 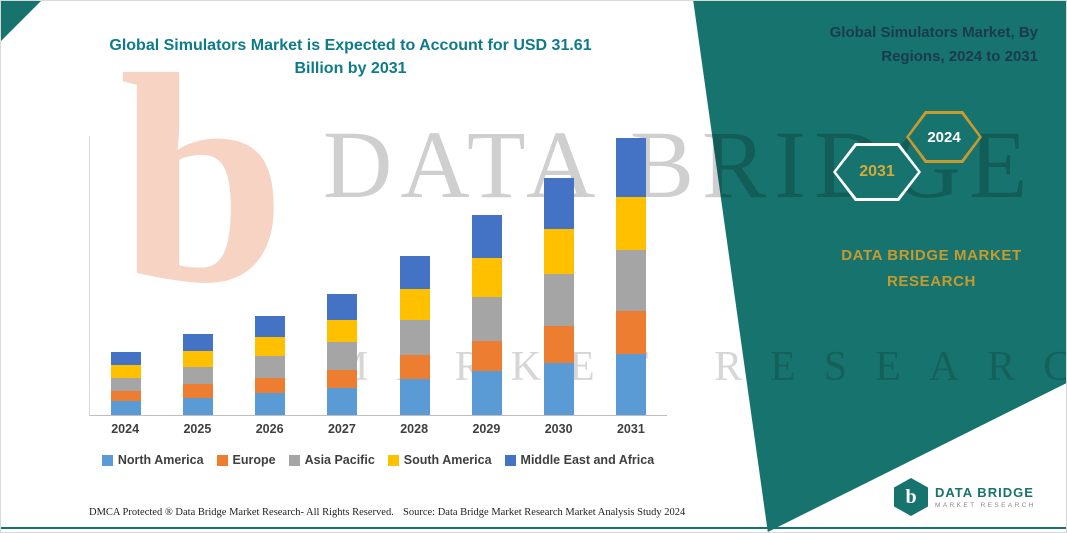 I want to click on hexagon-badge-2031: 2031, so click(x=877, y=172).